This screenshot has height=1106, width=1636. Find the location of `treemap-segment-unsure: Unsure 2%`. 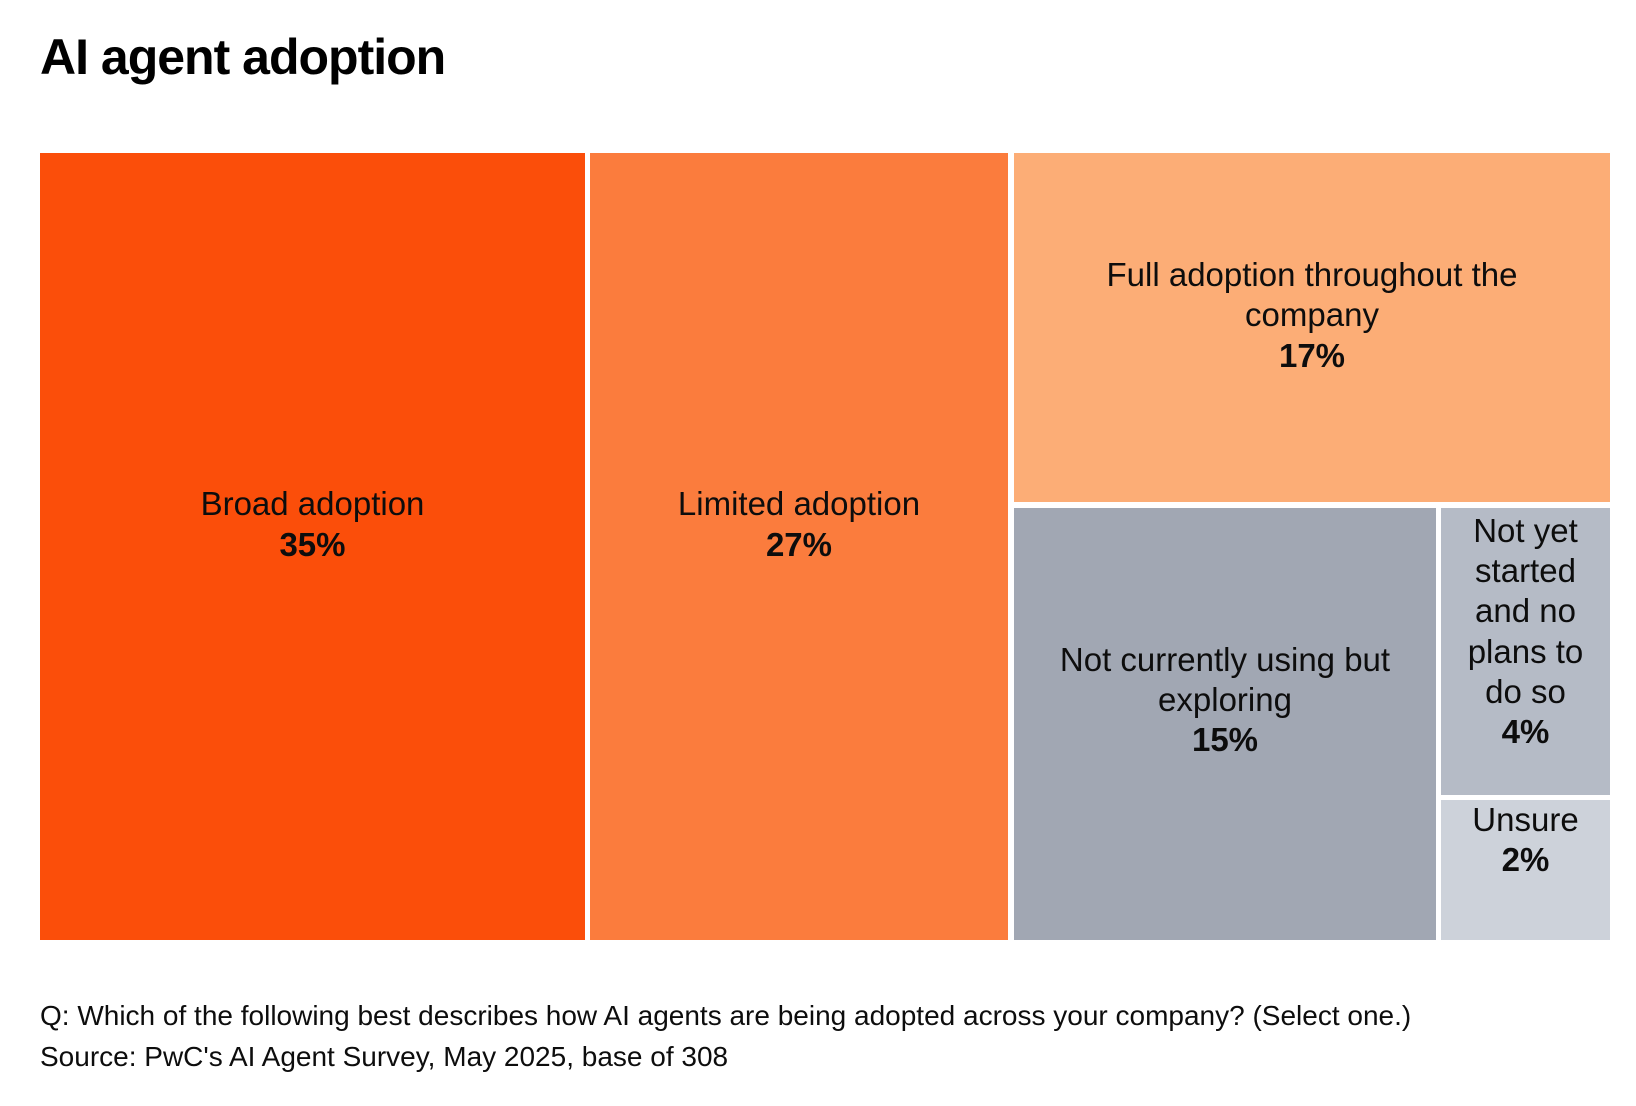

treemap-segment-unsure: Unsure 2% is located at coordinates (1525, 870).